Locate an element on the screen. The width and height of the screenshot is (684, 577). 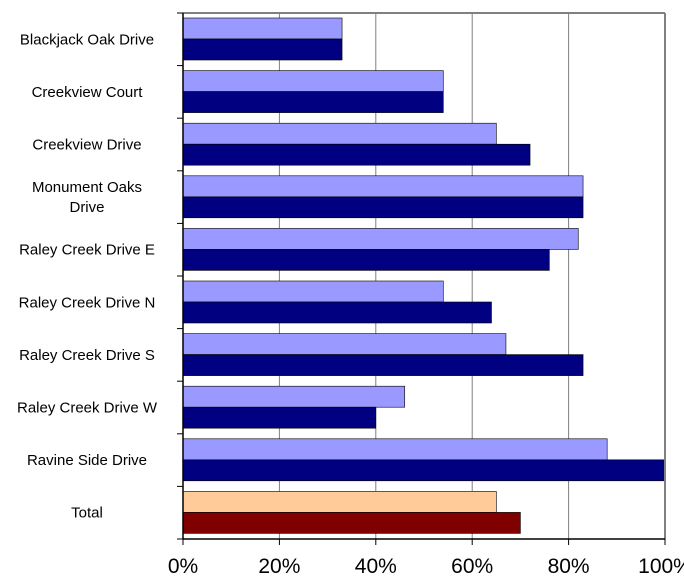
x-tick-label: 40% is located at coordinates (376, 566).